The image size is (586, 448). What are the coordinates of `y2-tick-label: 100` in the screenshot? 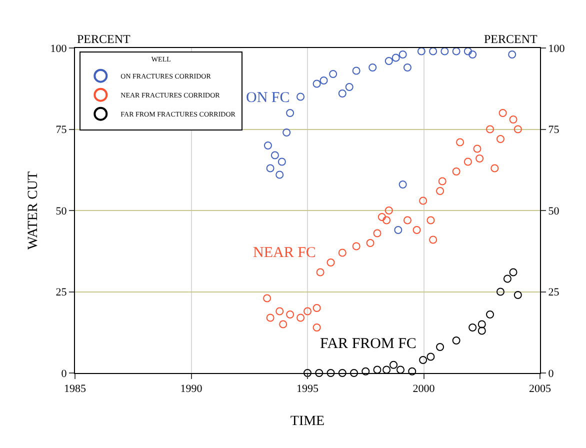 It's located at (557, 48).